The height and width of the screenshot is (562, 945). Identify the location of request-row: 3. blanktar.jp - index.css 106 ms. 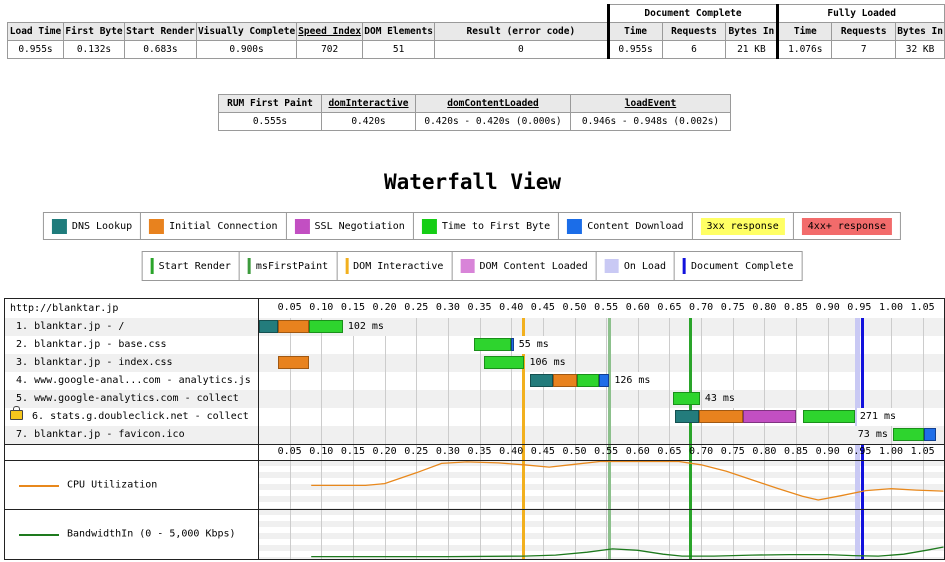
(474, 363).